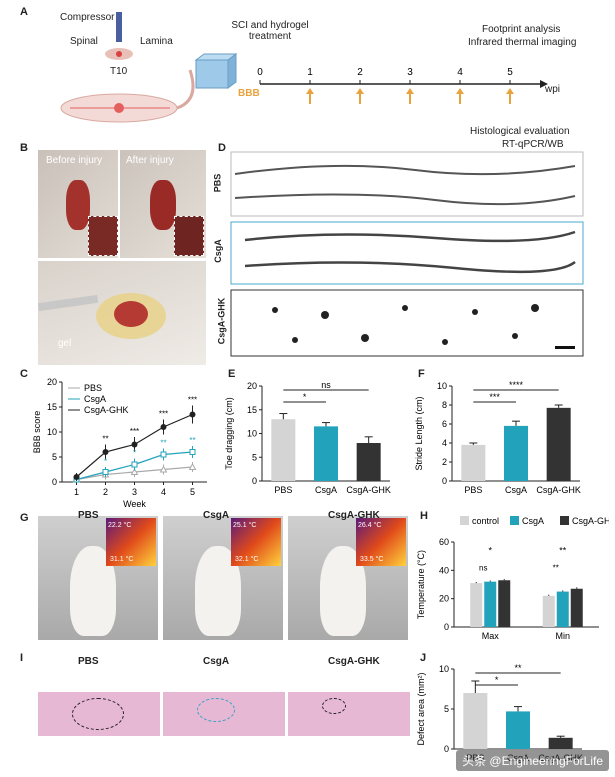 The width and height of the screenshot is (615, 777). What do you see at coordinates (354, 661) in the screenshot?
I see `i-group-label: CsgA-GHK` at bounding box center [354, 661].